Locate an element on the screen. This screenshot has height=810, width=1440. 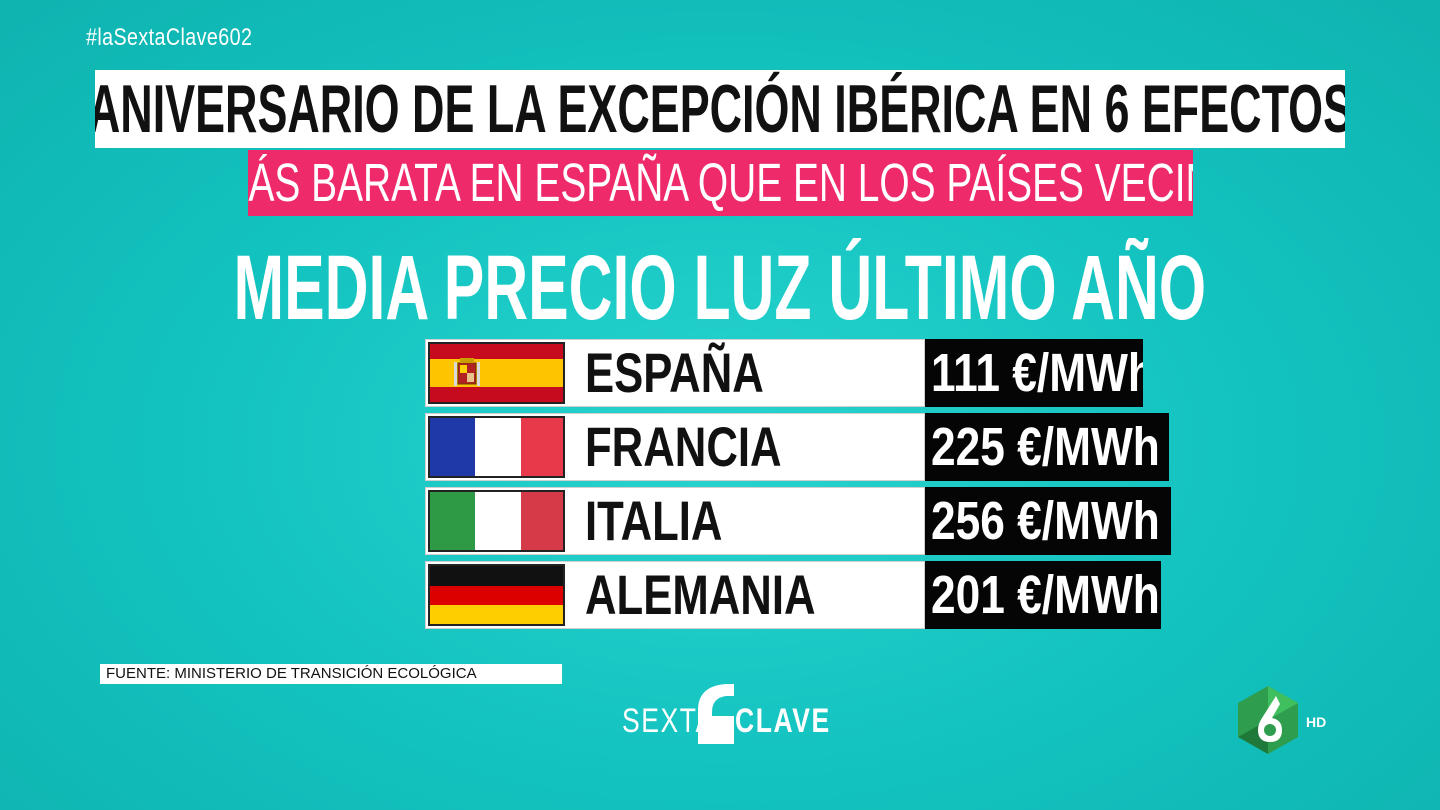
germany-flag-icon is located at coordinates (496, 595).